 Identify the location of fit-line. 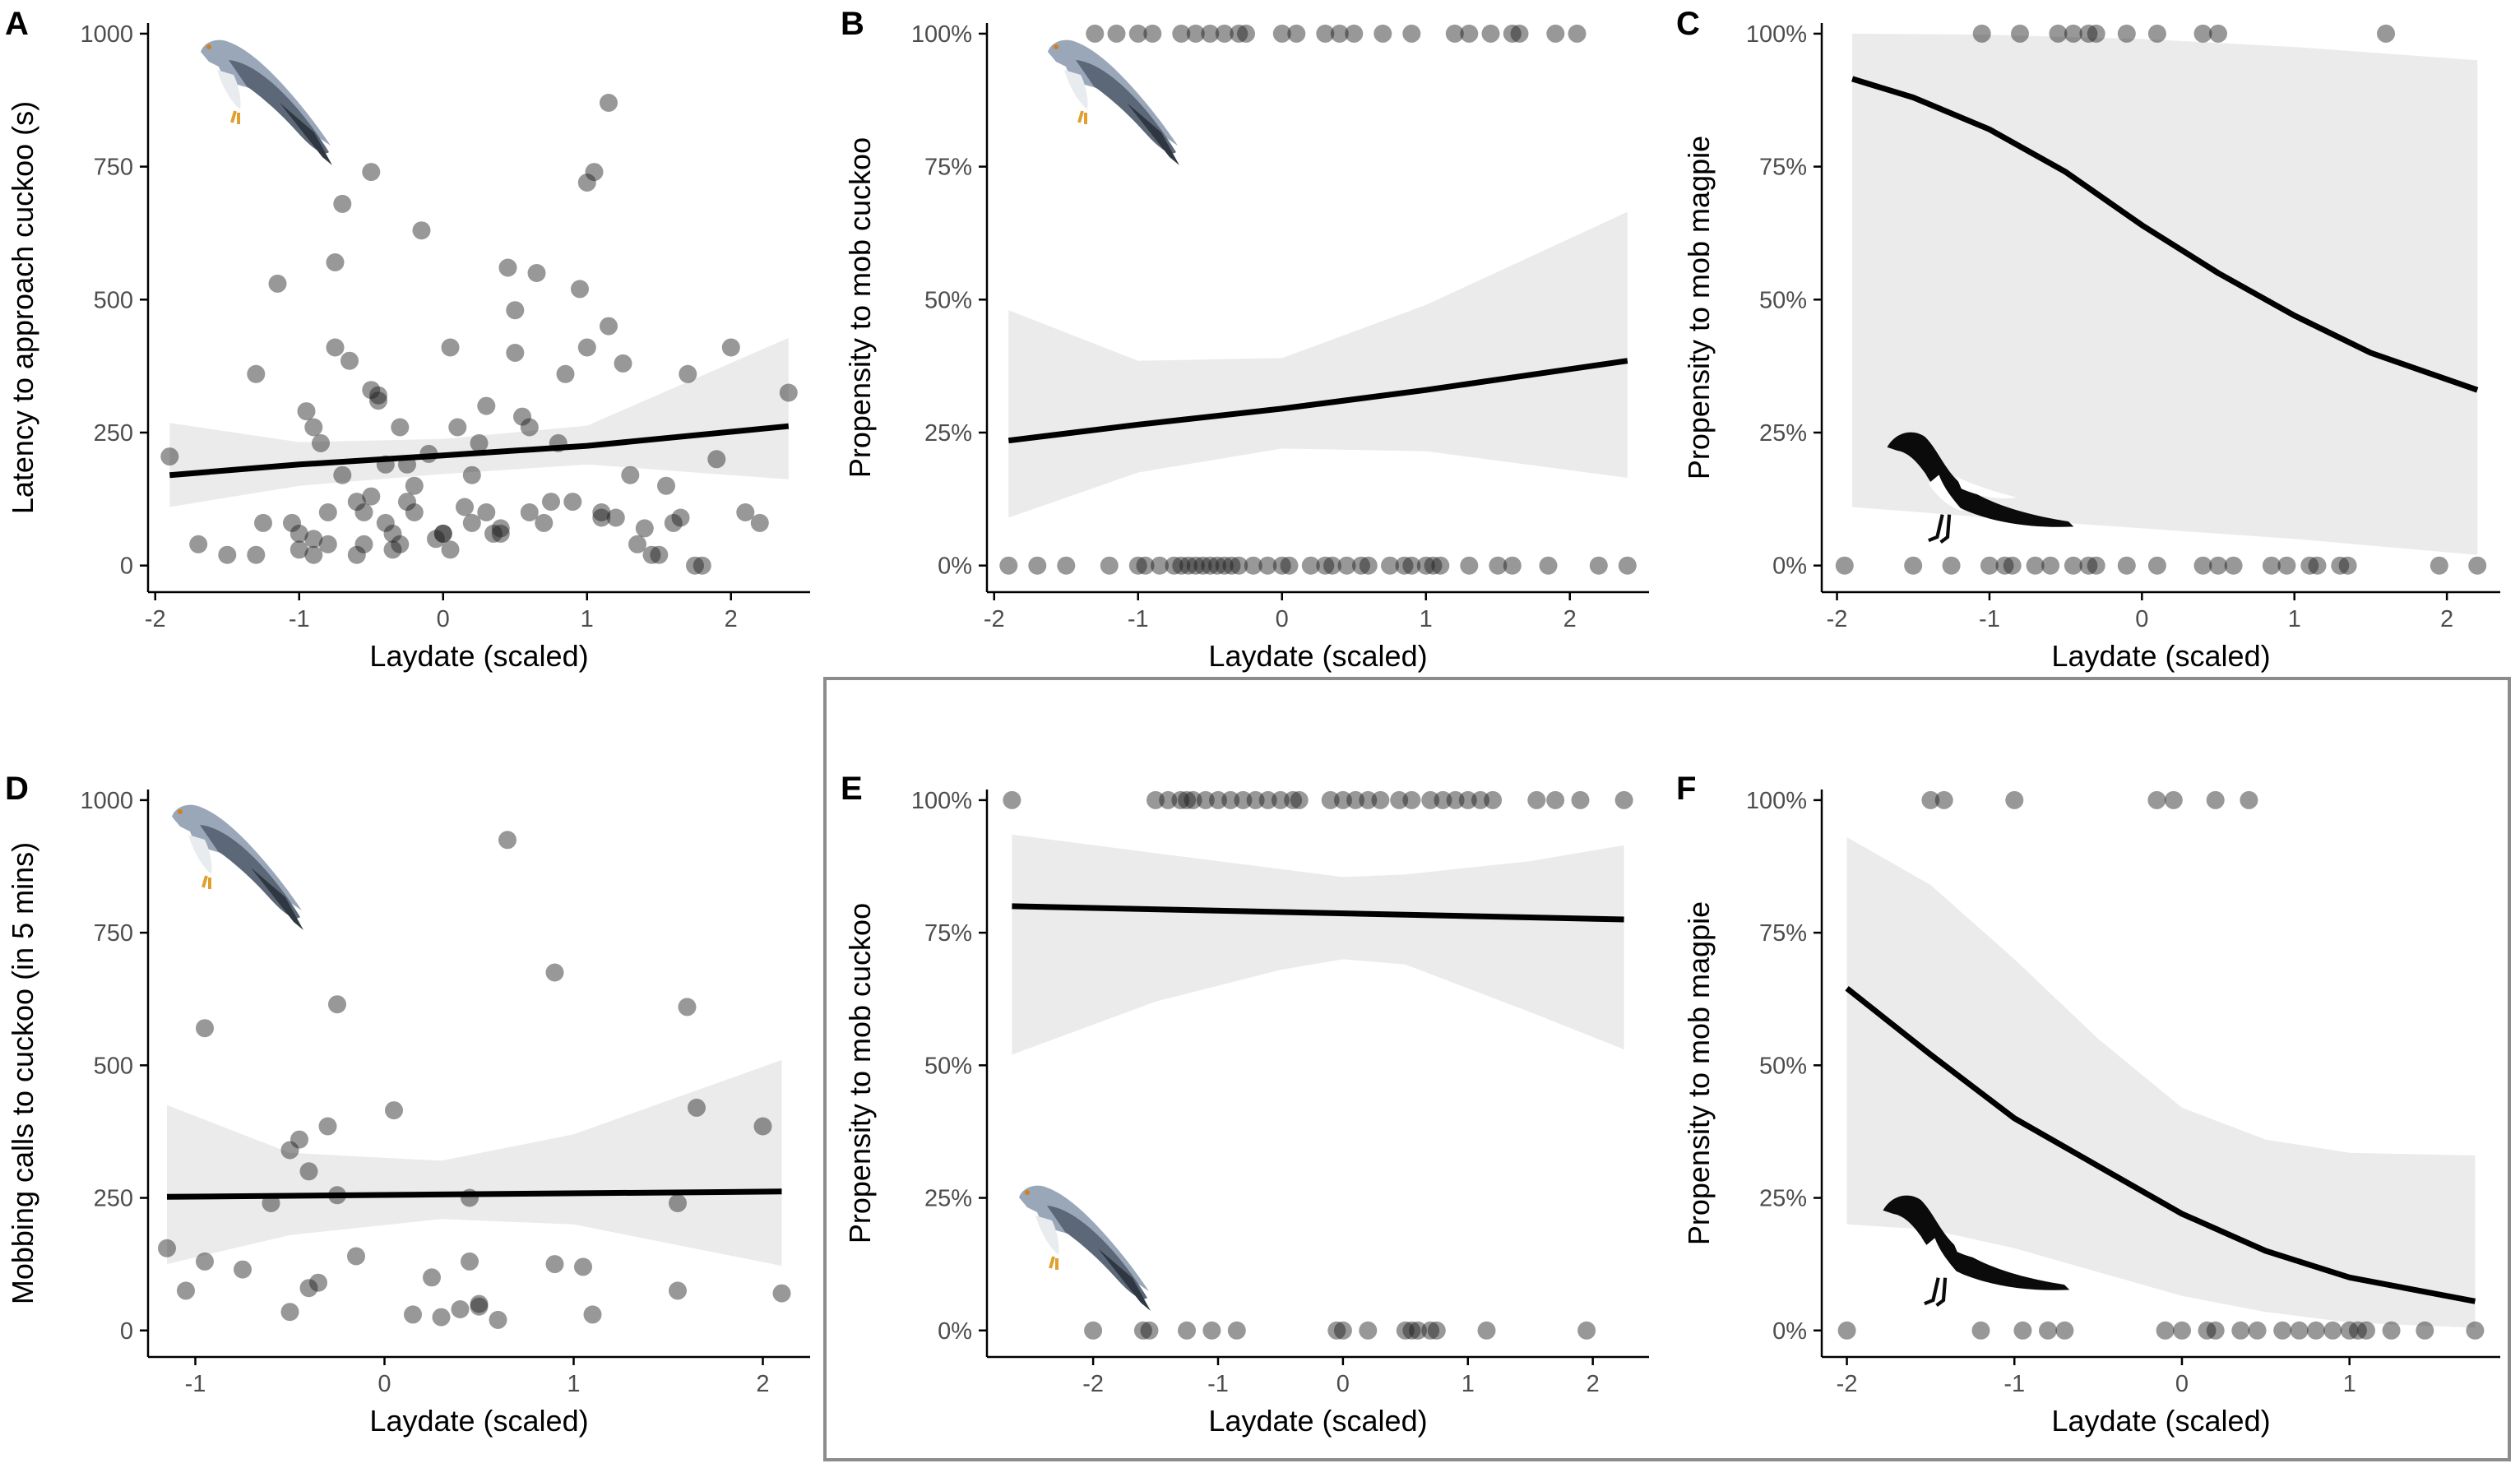
(479, 451).